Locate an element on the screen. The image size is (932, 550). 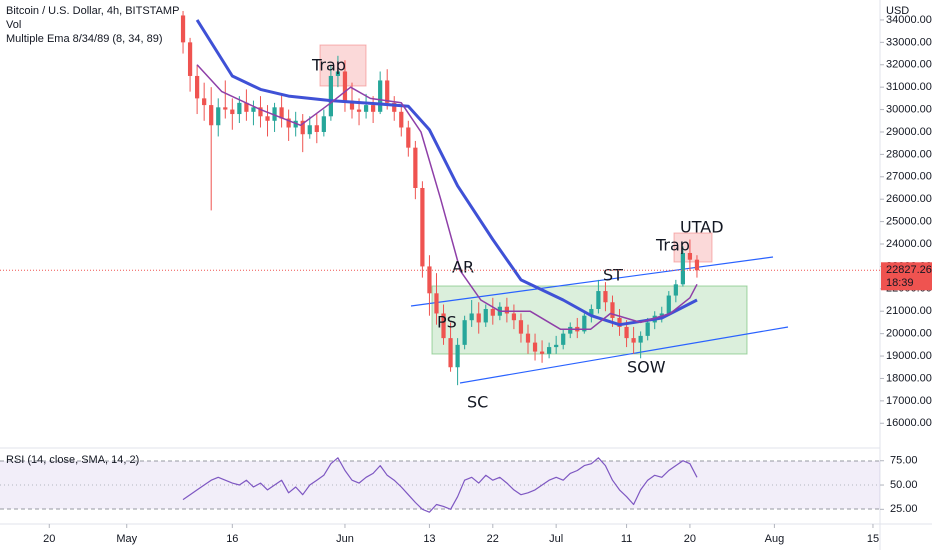
indicator-label: Multiple Ema 8/34/89 (8, 34, 89) is located at coordinates (84, 39).